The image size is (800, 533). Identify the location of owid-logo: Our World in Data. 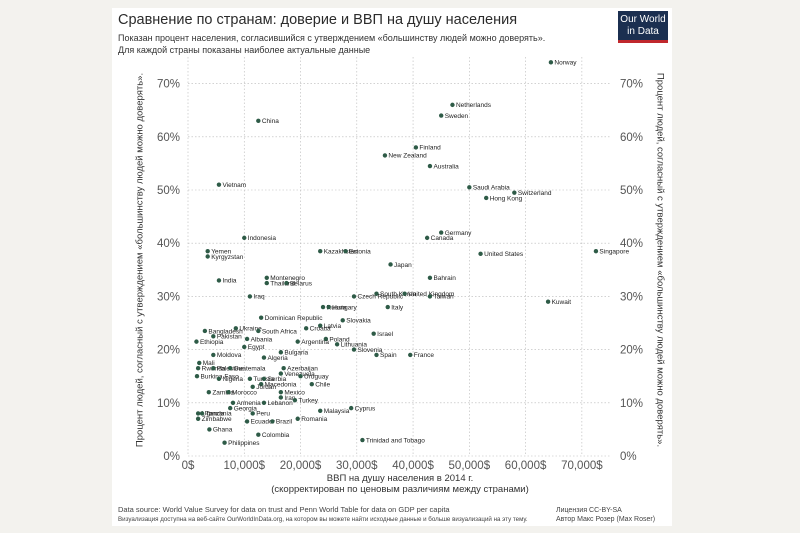
(643, 27).